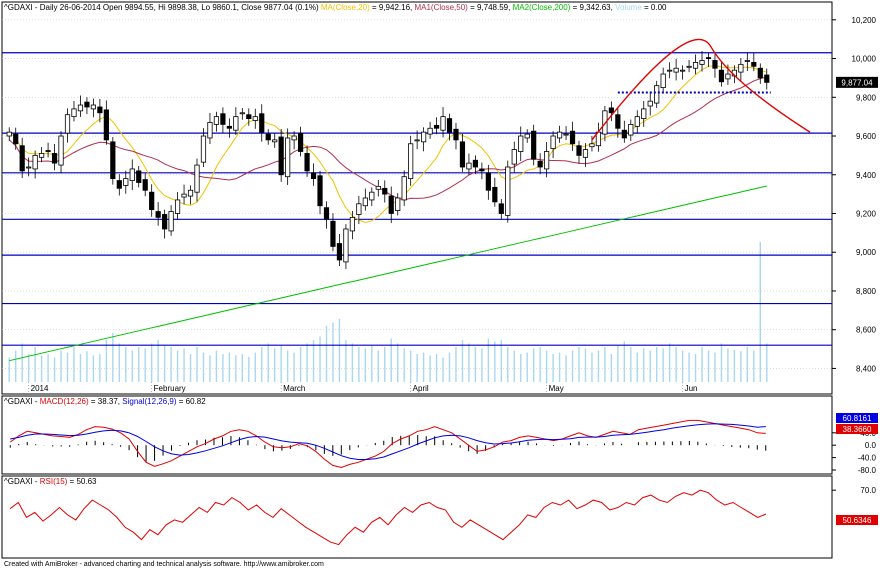 This screenshot has height=574, width=880. What do you see at coordinates (866, 175) in the screenshot?
I see `price-tick-label: 9,400` at bounding box center [866, 175].